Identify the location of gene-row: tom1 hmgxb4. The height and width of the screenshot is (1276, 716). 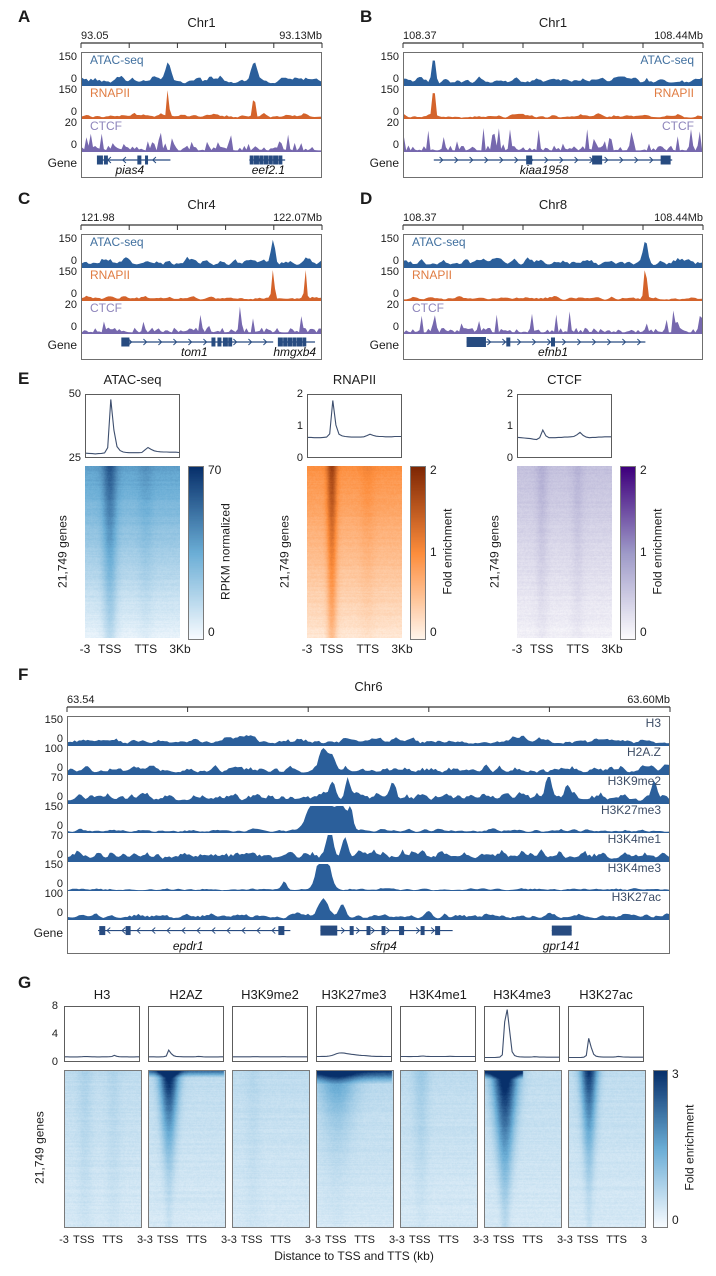
(201, 346).